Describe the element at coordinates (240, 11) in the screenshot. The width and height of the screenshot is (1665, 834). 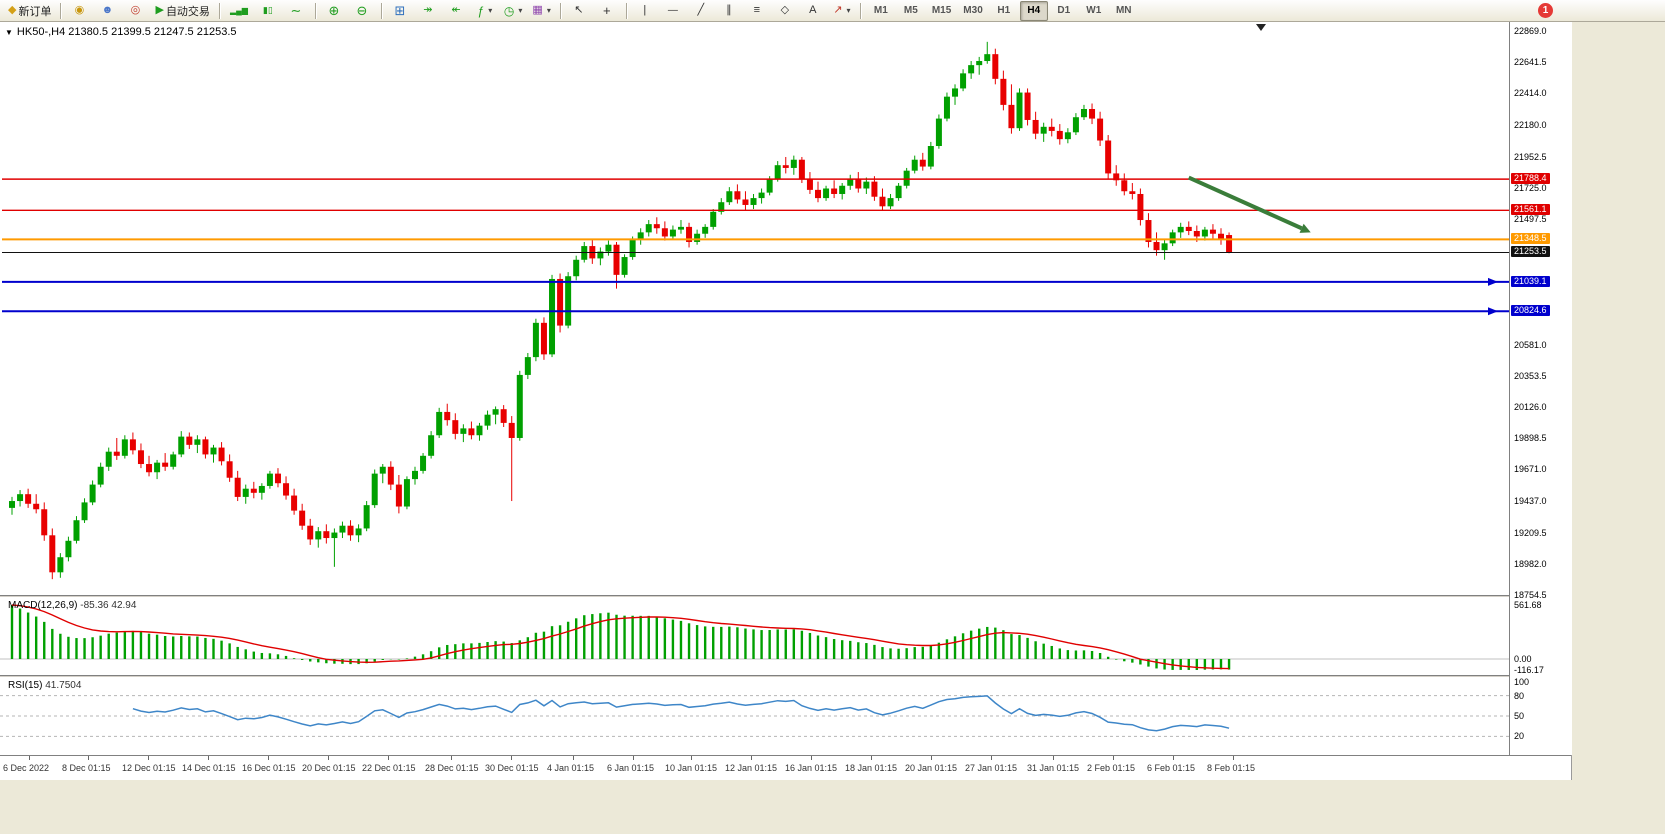
I see `bar-chart-button: ▂▄▆` at that location.